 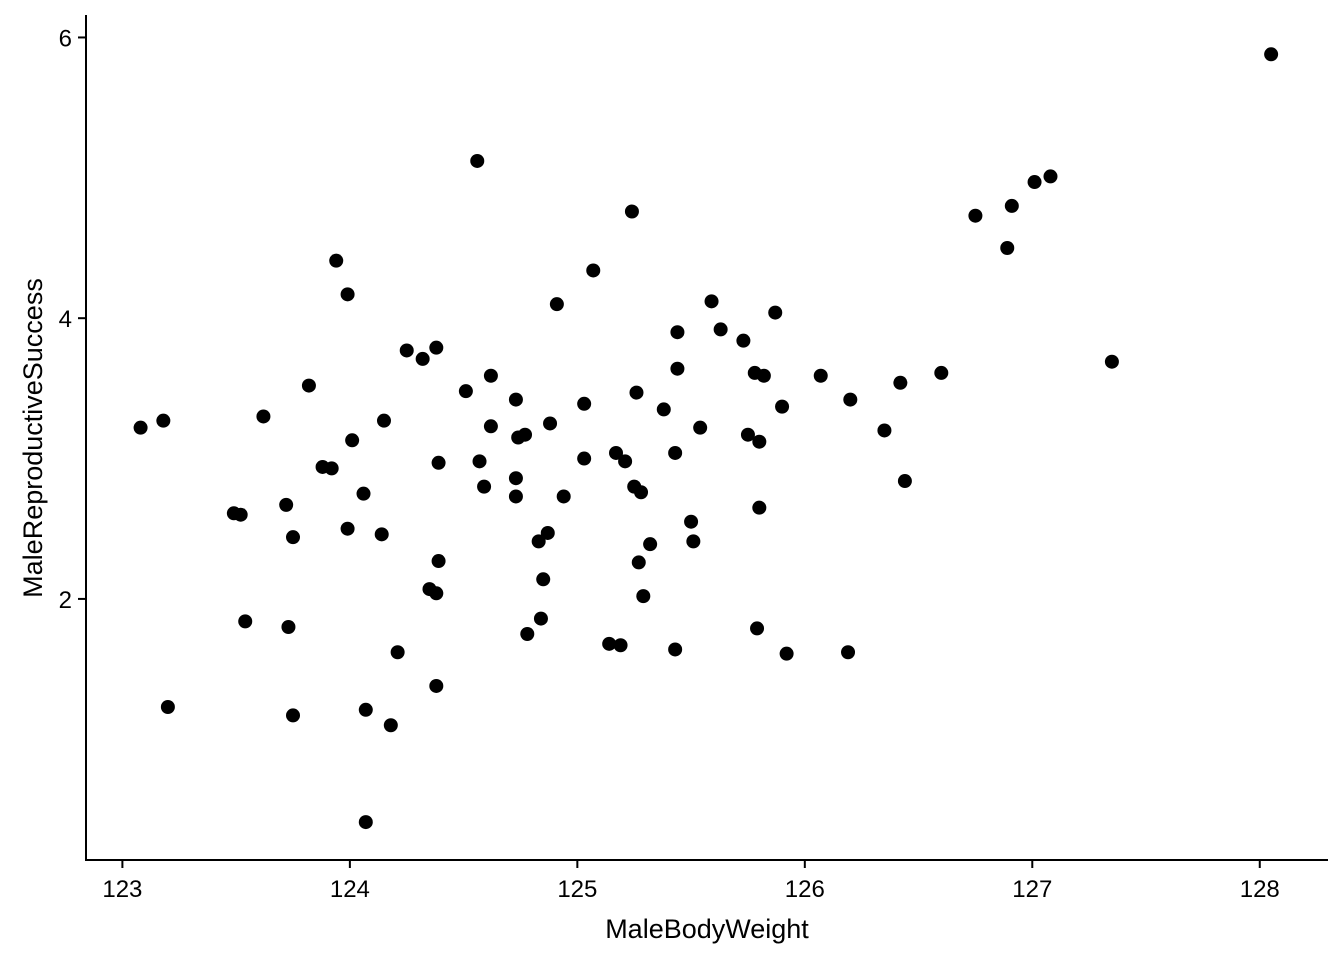 I want to click on y-tick-label: 4, so click(x=65, y=319).